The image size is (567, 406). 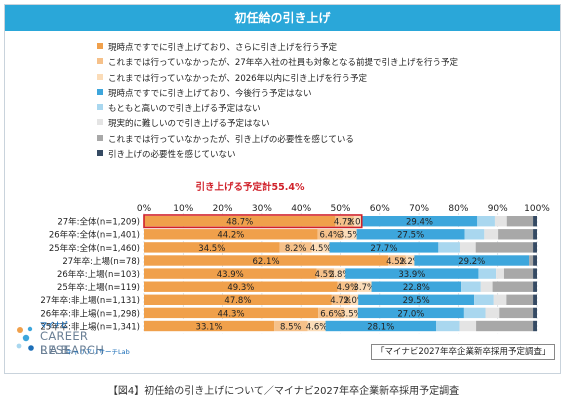 What do you see at coordinates (240, 288) in the screenshot?
I see `data-label: 49.3%` at bounding box center [240, 288].